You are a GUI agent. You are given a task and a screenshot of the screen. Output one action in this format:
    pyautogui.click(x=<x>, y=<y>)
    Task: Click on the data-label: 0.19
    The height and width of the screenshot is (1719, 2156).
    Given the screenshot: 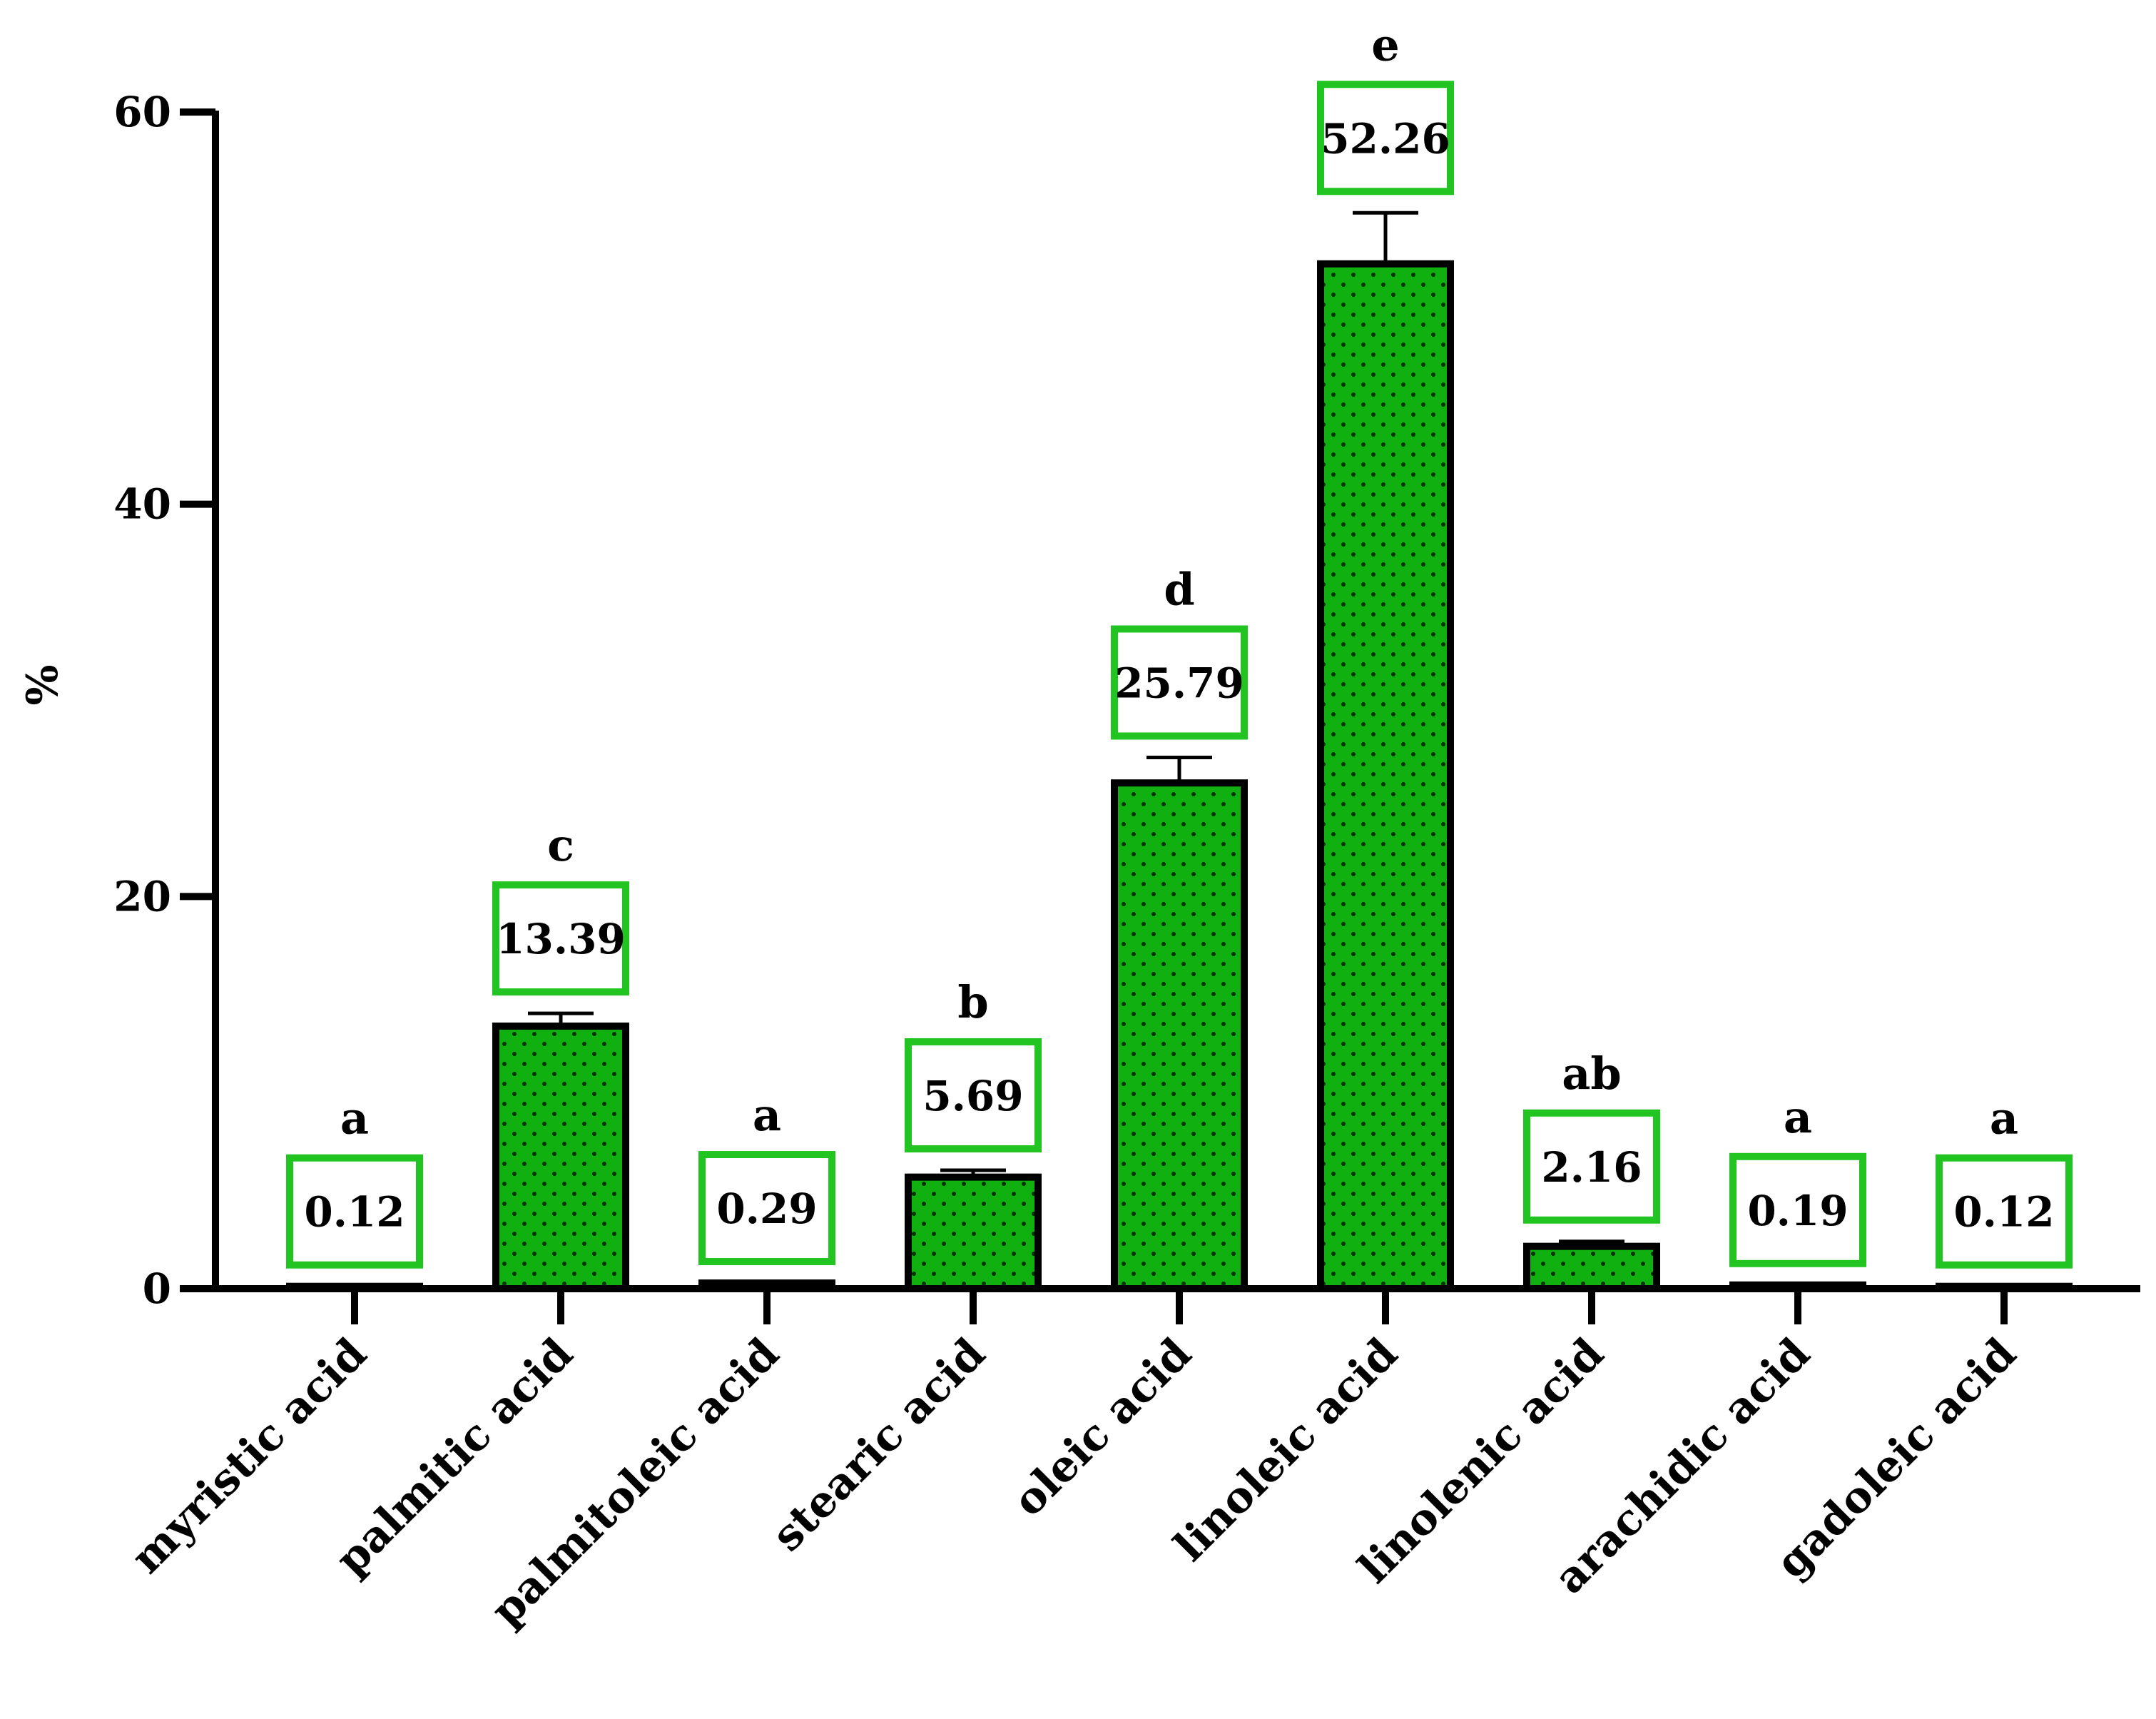 What is the action you would take?
    pyautogui.click(x=1797, y=1211)
    